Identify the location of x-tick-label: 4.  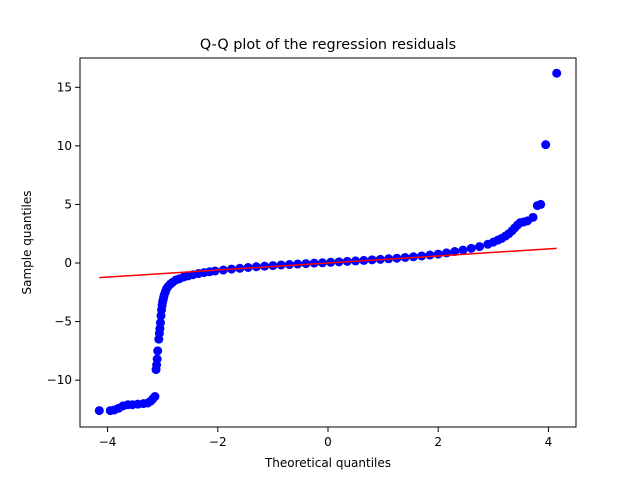
(549, 442).